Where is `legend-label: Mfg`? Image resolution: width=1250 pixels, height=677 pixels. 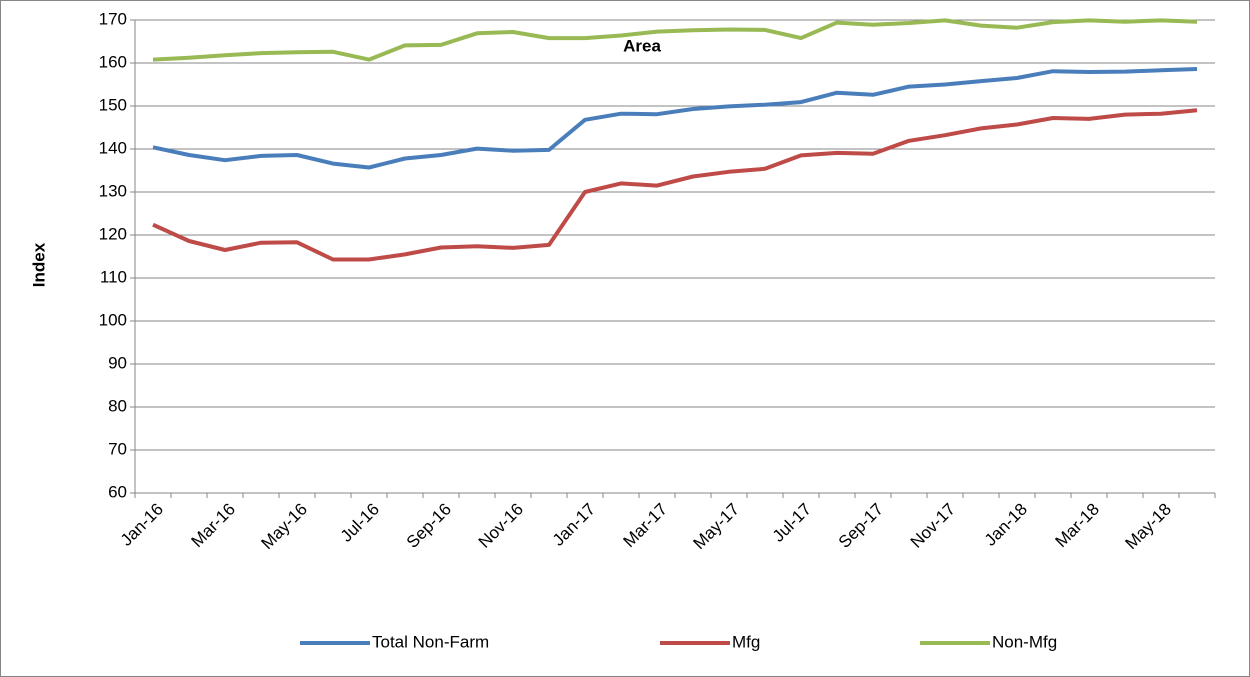
legend-label: Mfg is located at coordinates (746, 641).